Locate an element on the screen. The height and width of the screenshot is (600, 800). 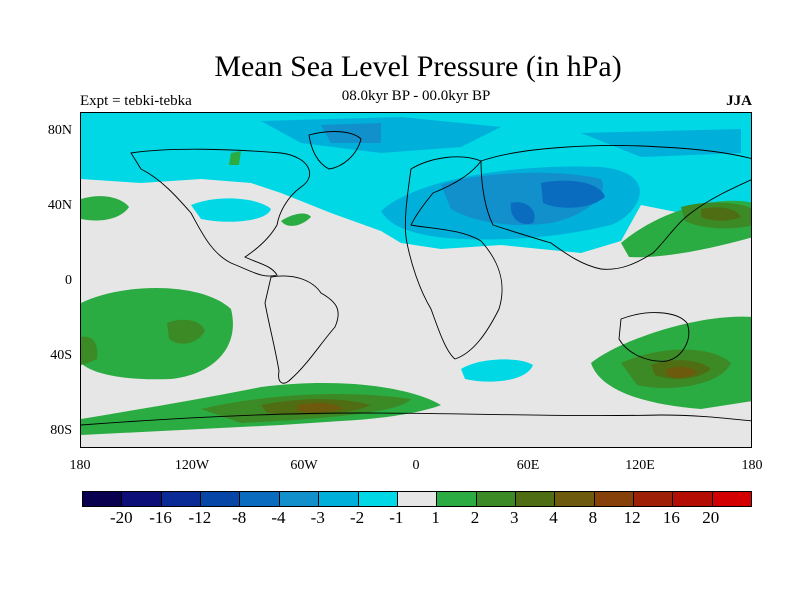
asia-outline is located at coordinates (615, 207).